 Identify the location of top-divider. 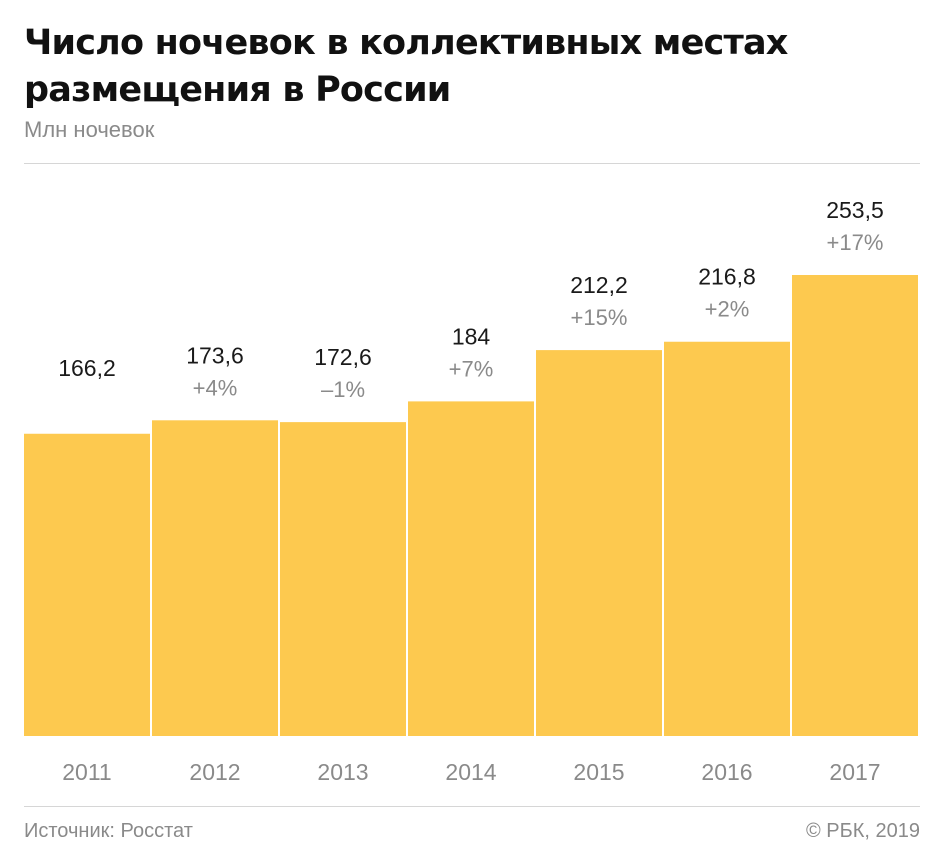
(472, 163).